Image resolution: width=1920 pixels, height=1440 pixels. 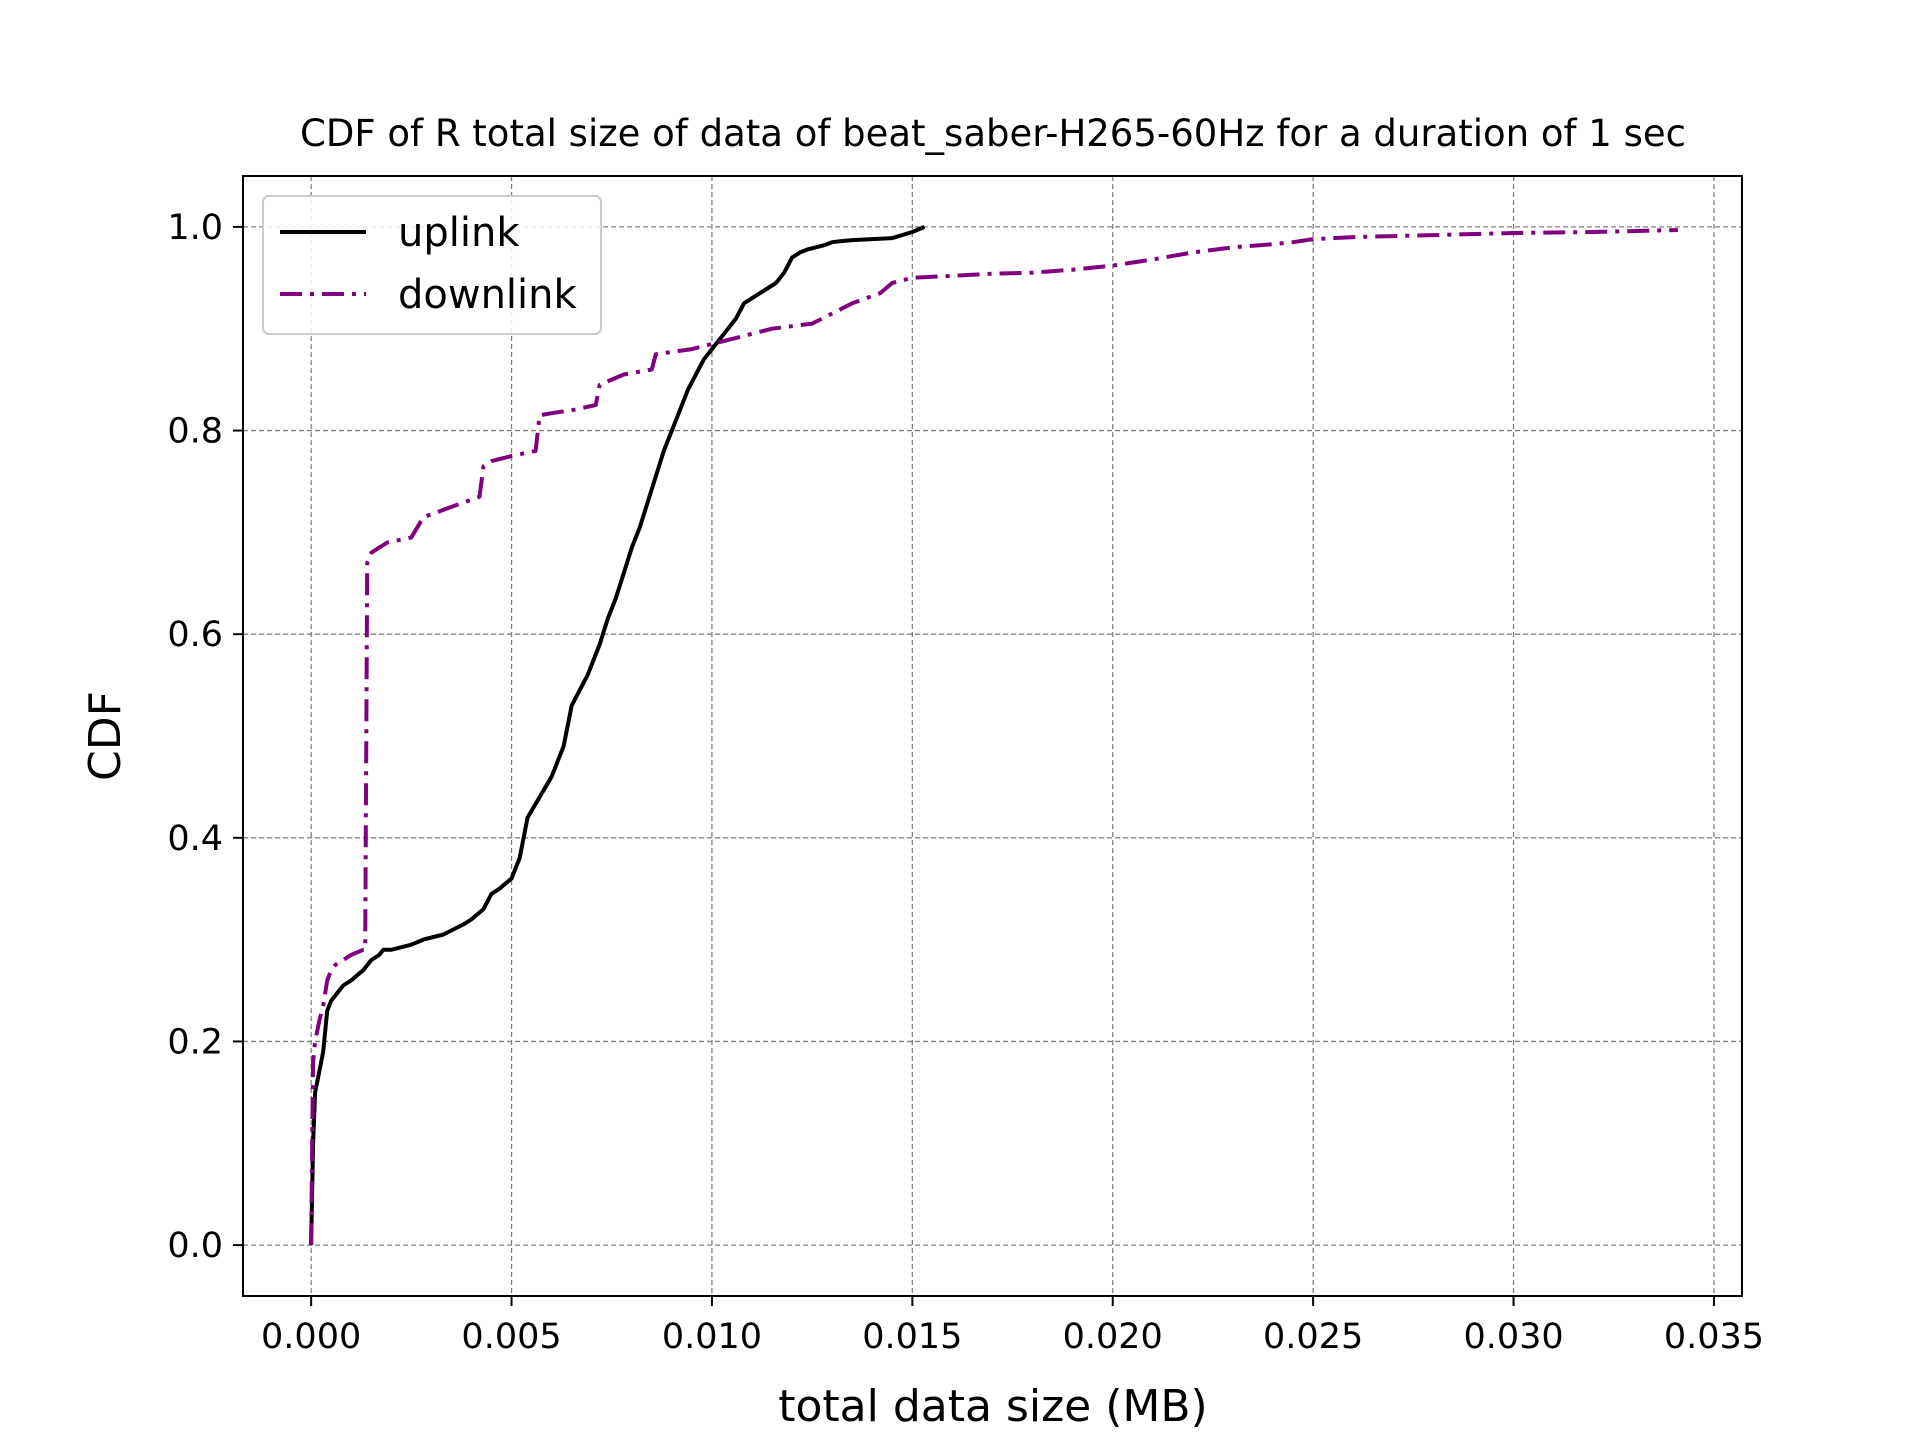 What do you see at coordinates (1012, 1326) in the screenshot?
I see `x-axis-ticks: 0.000 0.005 0.010 0.015 0.020 0.025 0.030 0.035` at bounding box center [1012, 1326].